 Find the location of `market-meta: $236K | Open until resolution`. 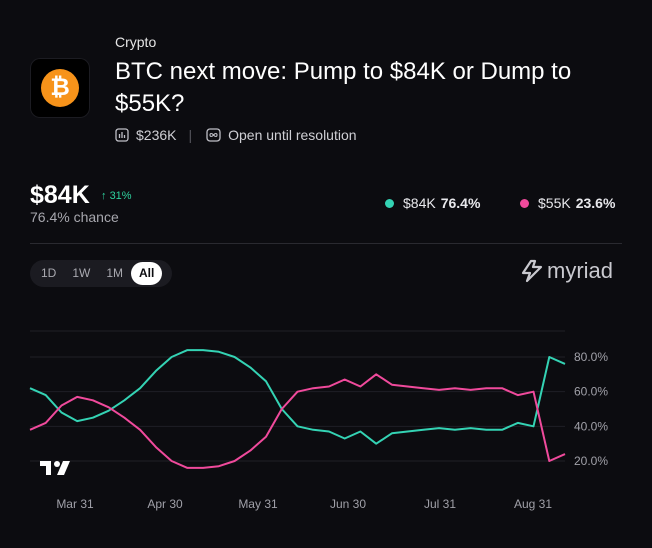

market-meta: $236K | Open until resolution is located at coordinates (236, 135).